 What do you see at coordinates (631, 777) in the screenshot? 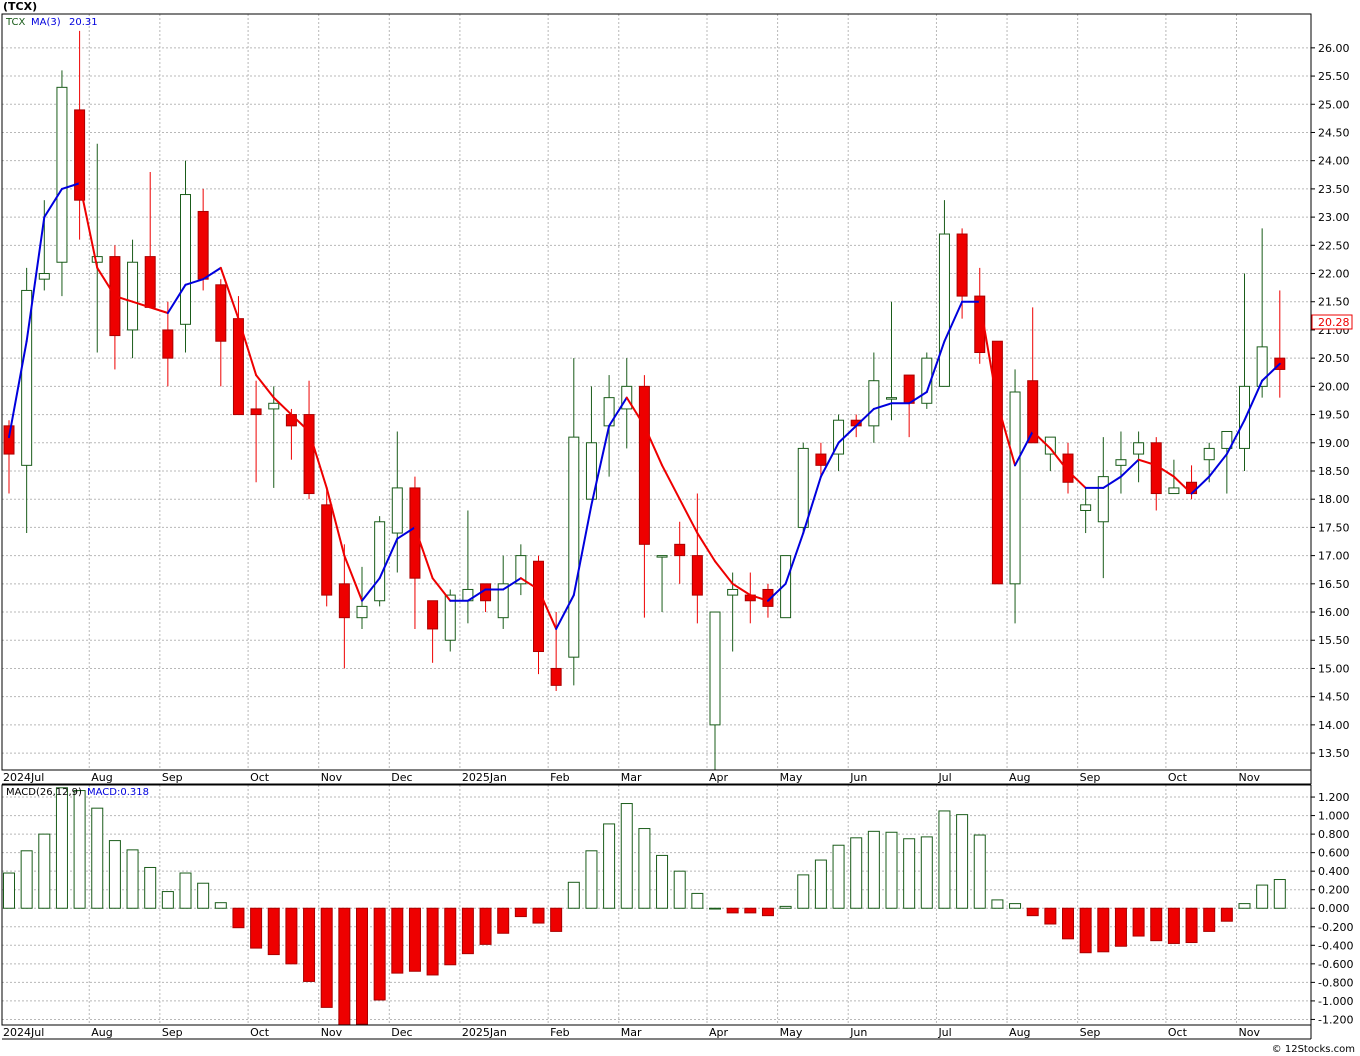
I see `month-label: Mar` at bounding box center [631, 777].